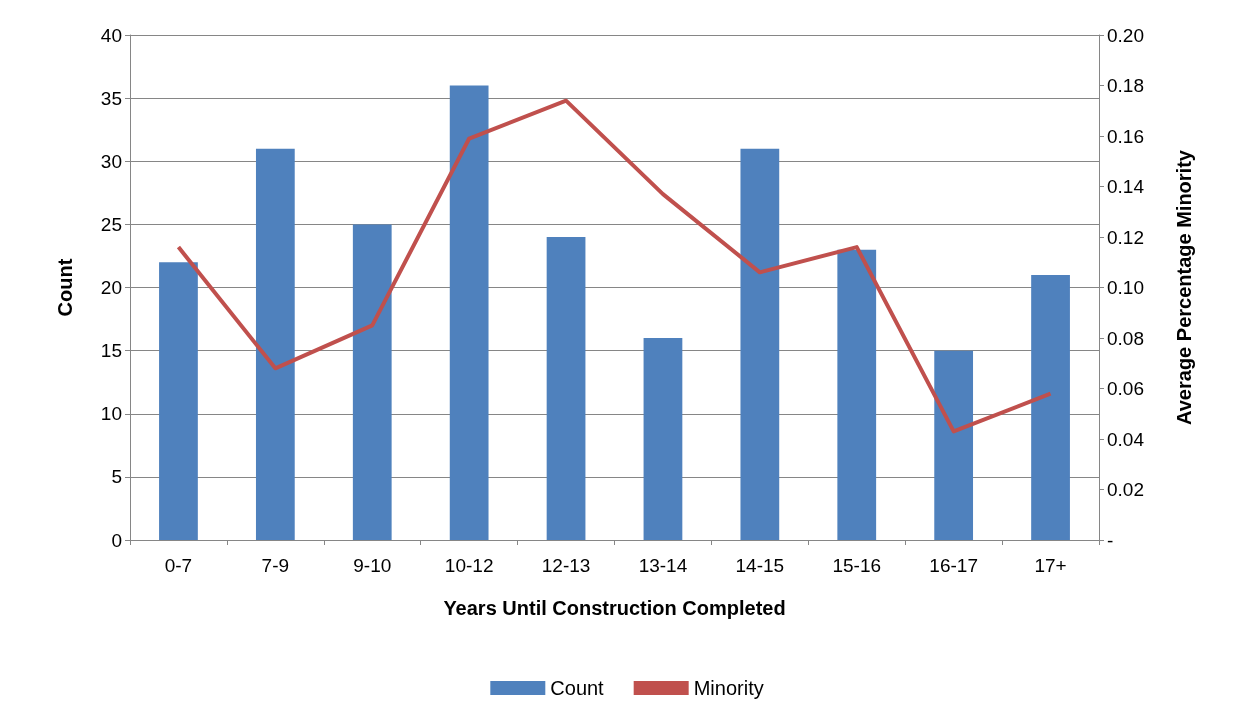  I want to click on y-tick-label: 0, so click(116, 540).